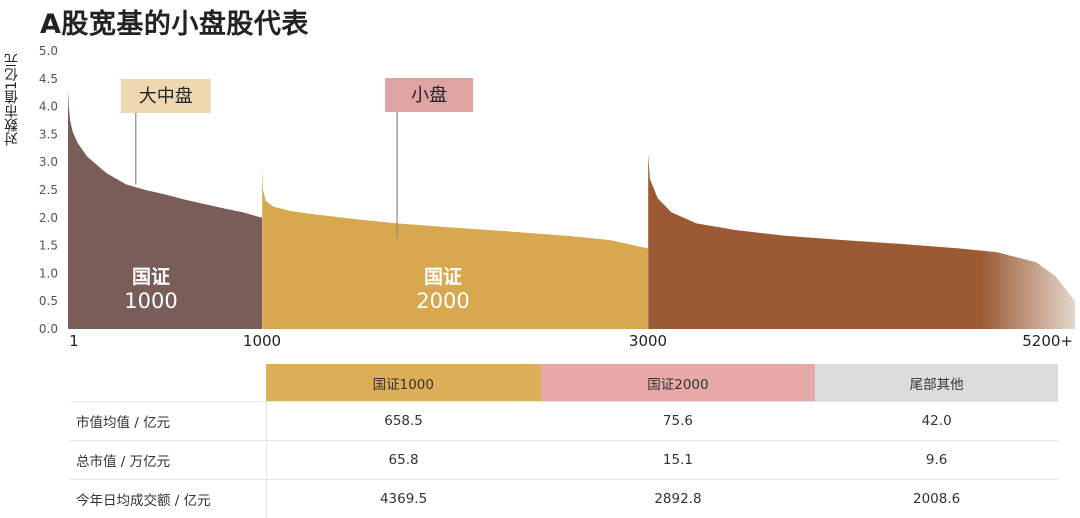 The image size is (1080, 518). I want to click on table-row: 市值均值 / 亿元 658.5 75.6 42.0, so click(564, 421).